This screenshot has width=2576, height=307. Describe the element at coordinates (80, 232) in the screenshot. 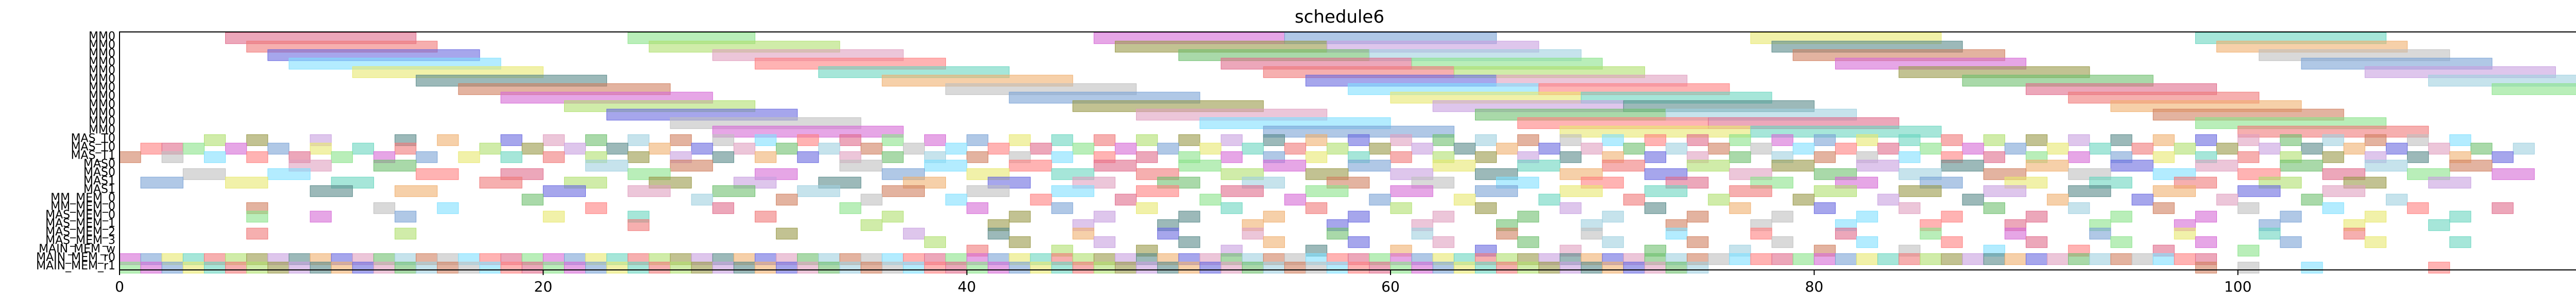

I see `y-tick-label: MAS_MEM_2` at that location.